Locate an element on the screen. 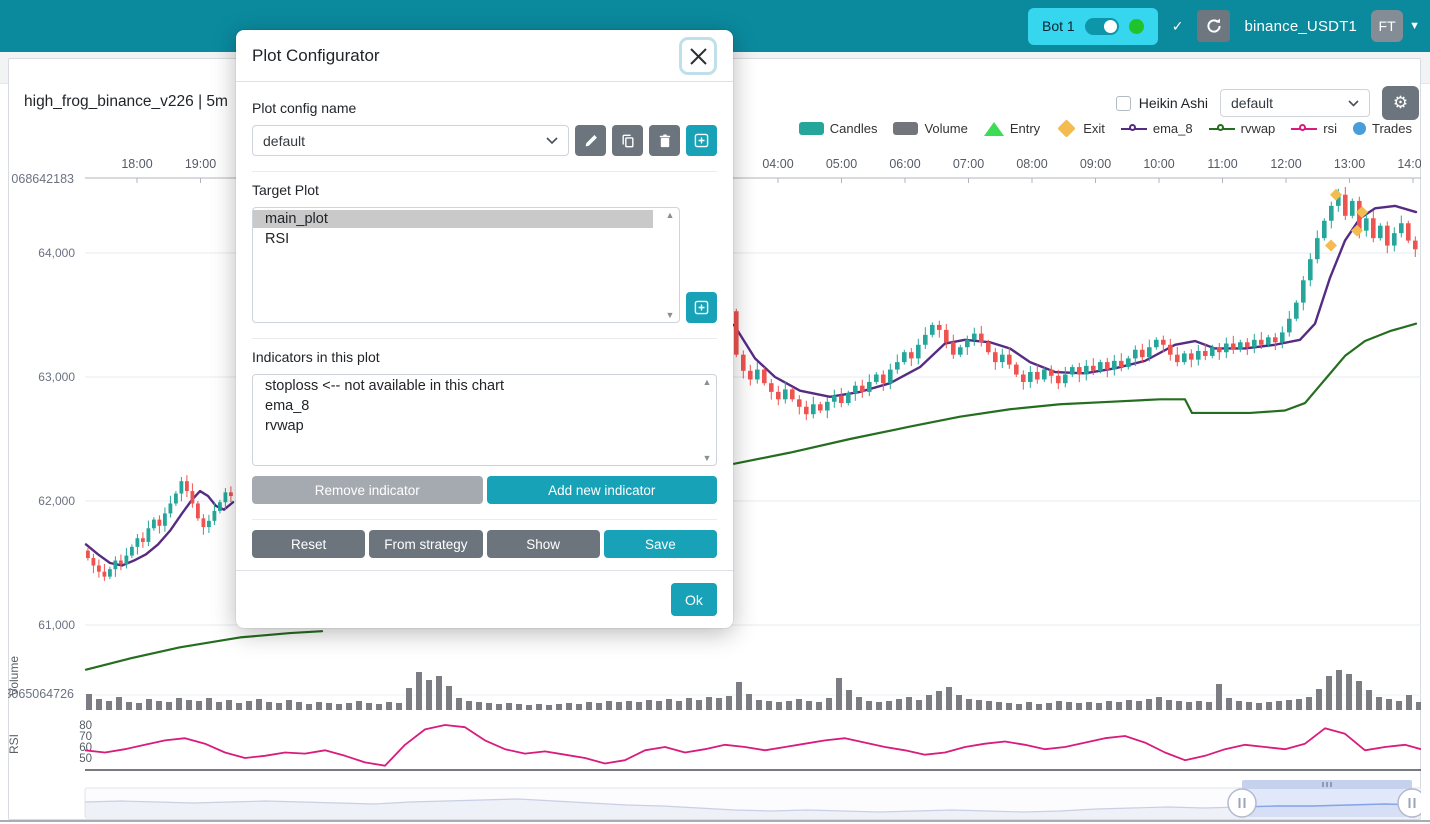  add-plot-button is located at coordinates (701, 307).